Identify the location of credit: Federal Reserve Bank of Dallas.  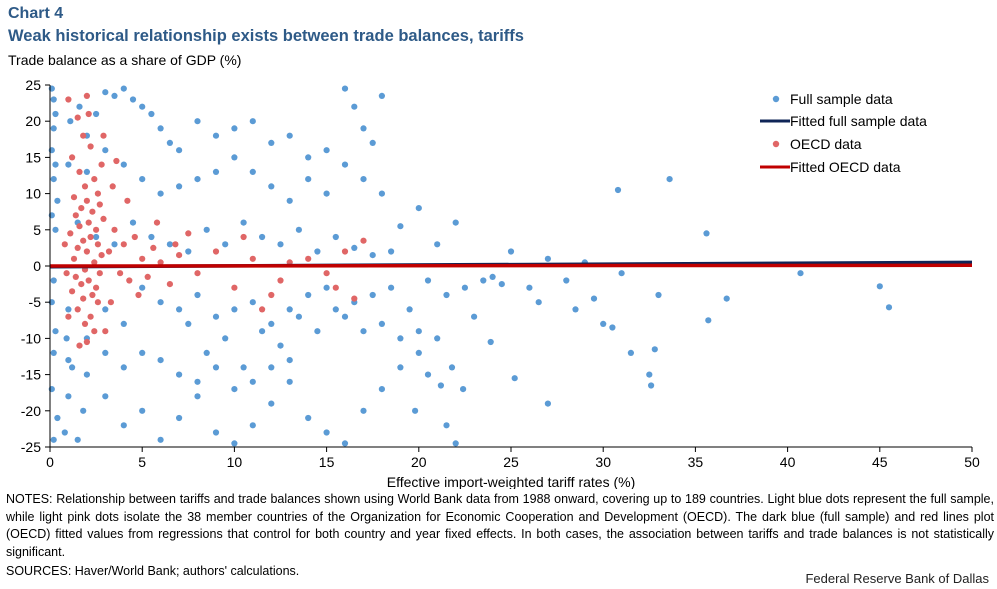
(897, 578).